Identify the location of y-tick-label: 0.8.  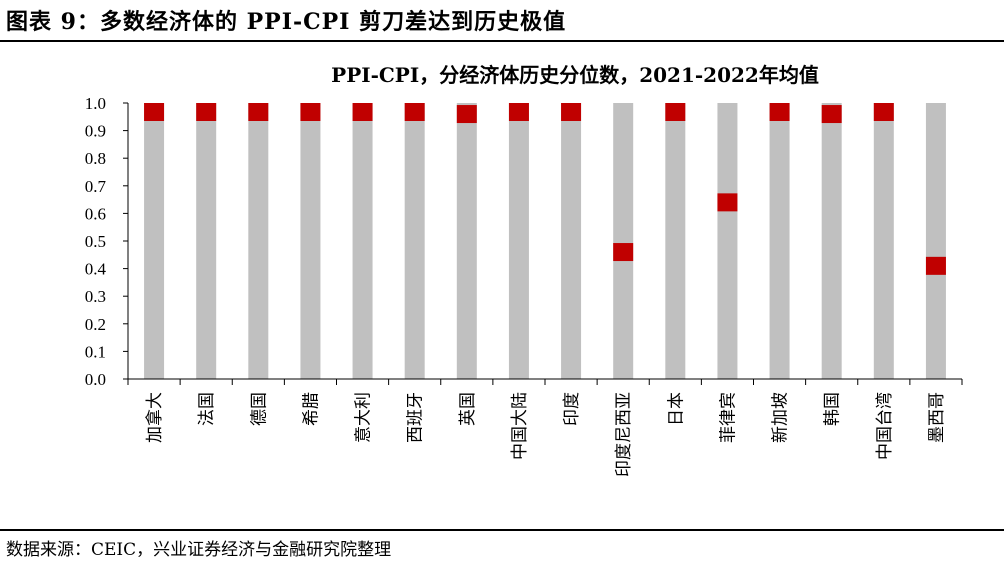
(95, 158).